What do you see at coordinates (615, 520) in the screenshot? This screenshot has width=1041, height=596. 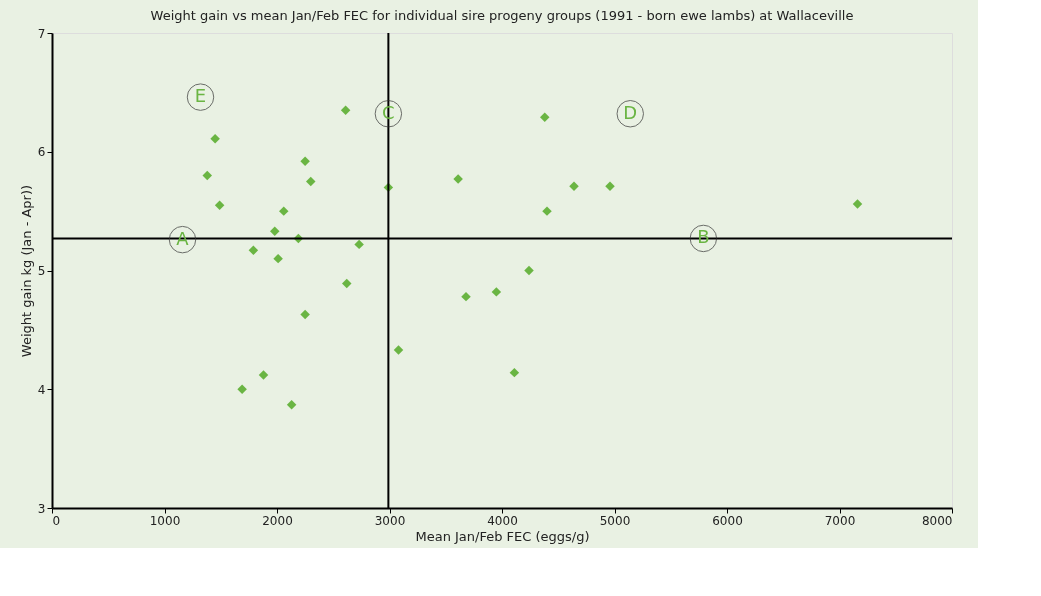 I see `x-tick-label: 5000` at bounding box center [615, 520].